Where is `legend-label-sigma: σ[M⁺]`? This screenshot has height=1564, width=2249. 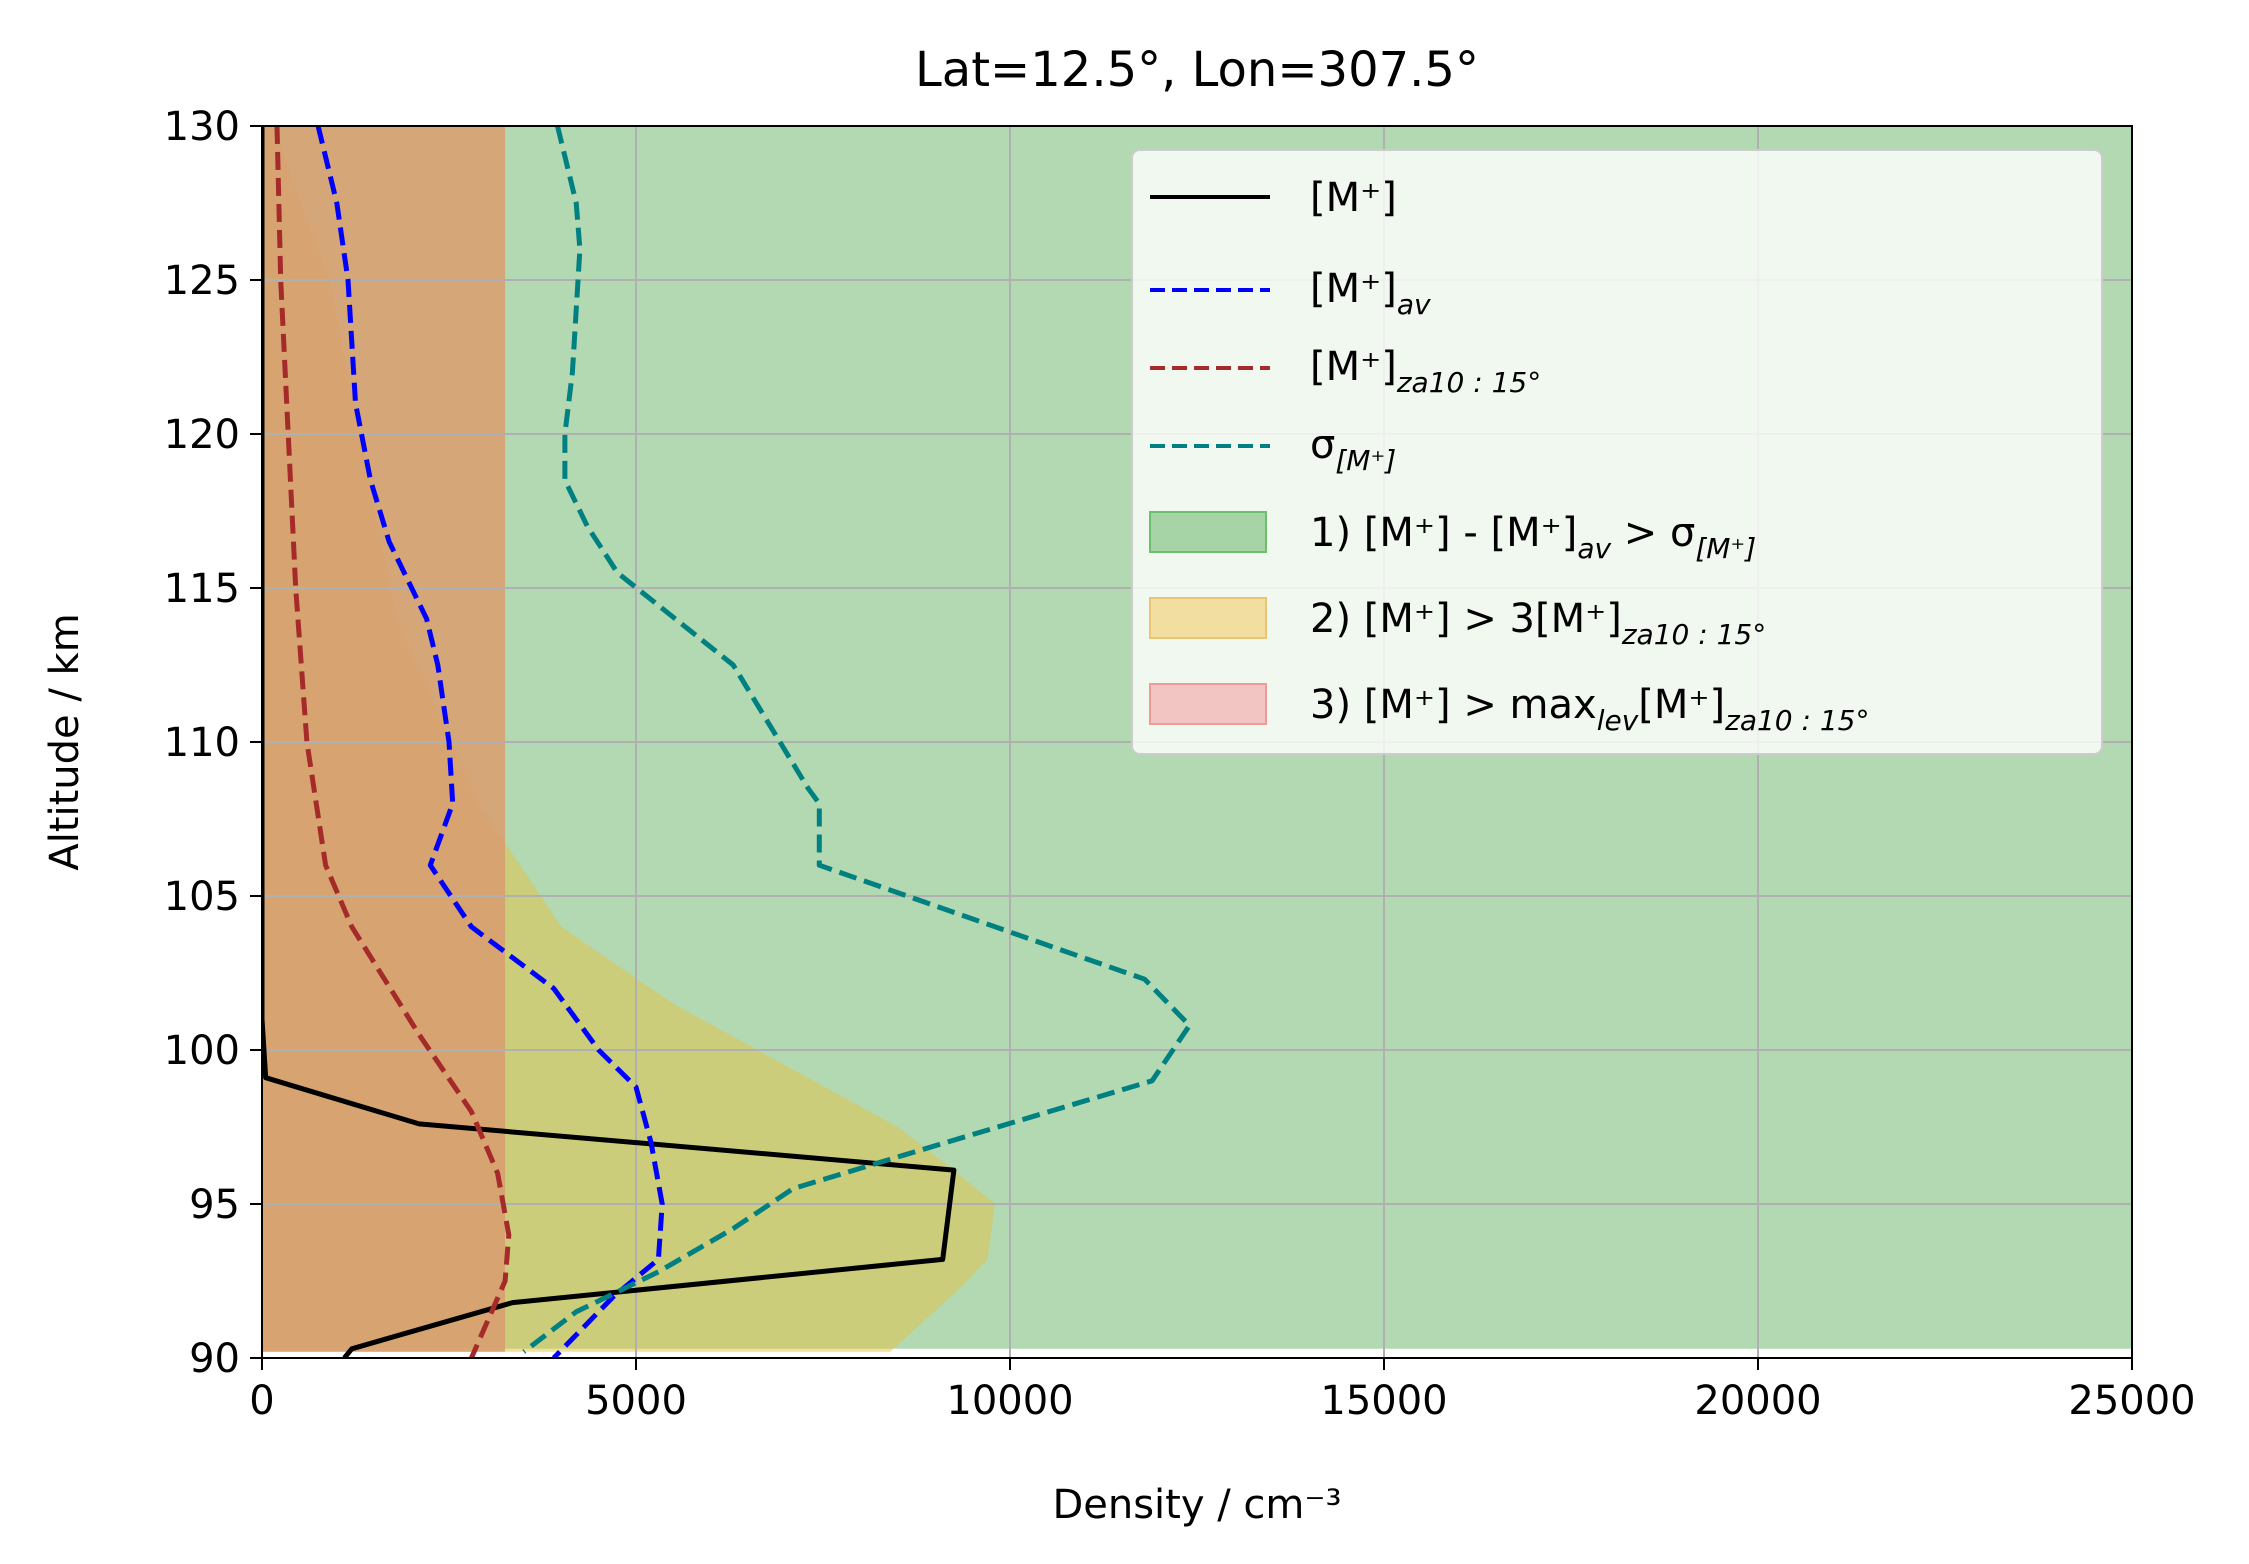
legend-label-sigma: σ[M⁺] is located at coordinates (1353, 449).